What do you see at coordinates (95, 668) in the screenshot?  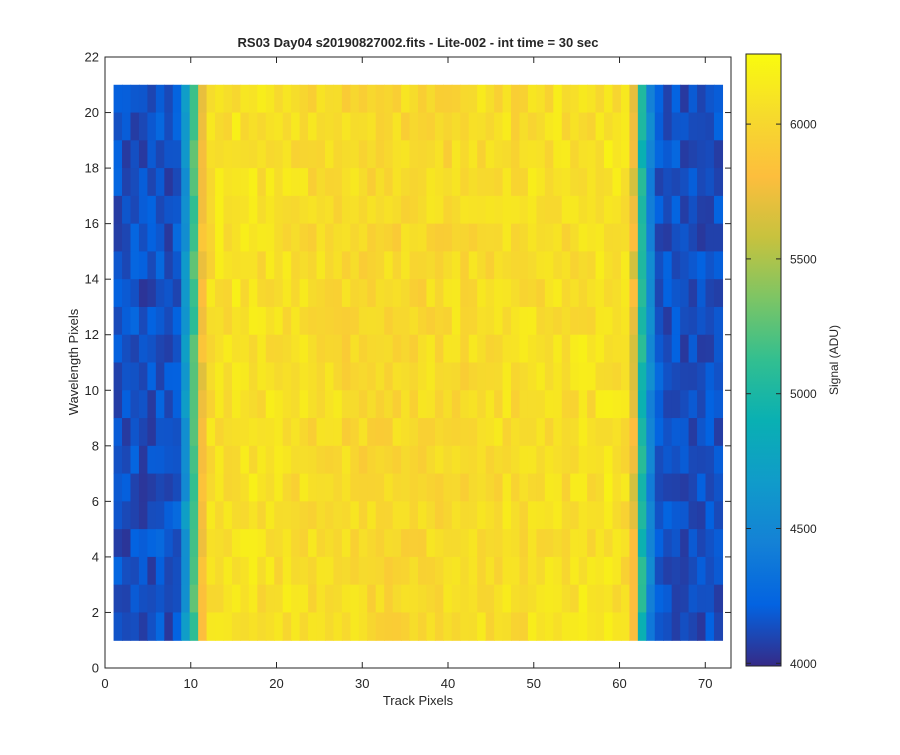 I see `y-tick-label: 0` at bounding box center [95, 668].